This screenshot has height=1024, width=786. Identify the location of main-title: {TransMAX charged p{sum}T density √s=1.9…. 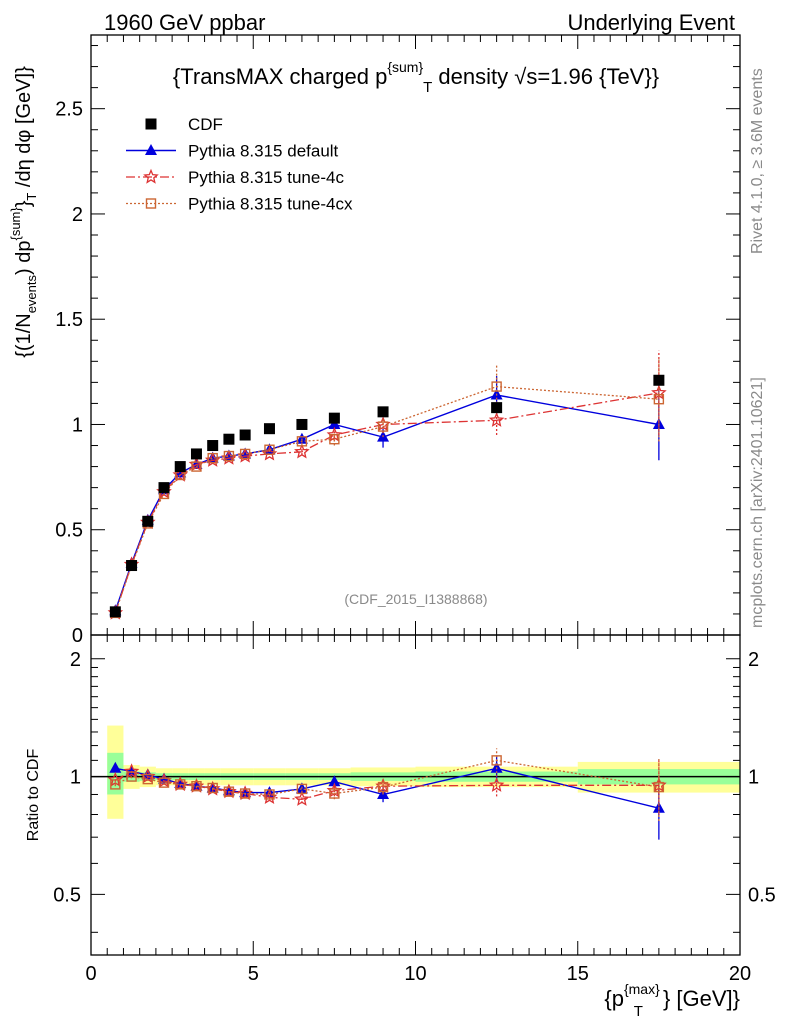
(416, 77).